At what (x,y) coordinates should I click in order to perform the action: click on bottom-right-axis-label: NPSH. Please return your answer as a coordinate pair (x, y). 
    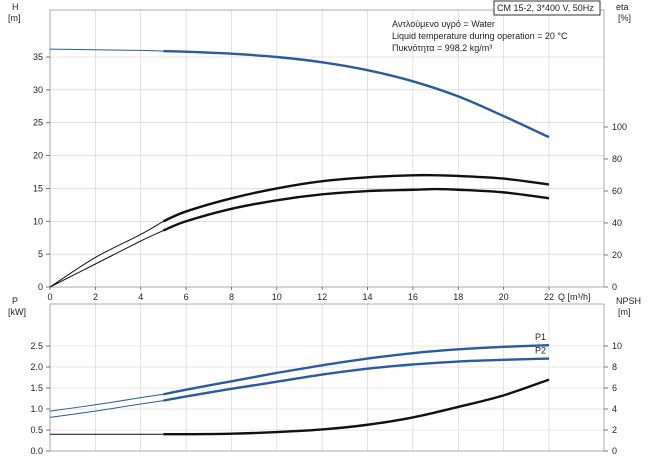
    Looking at the image, I should click on (628, 301).